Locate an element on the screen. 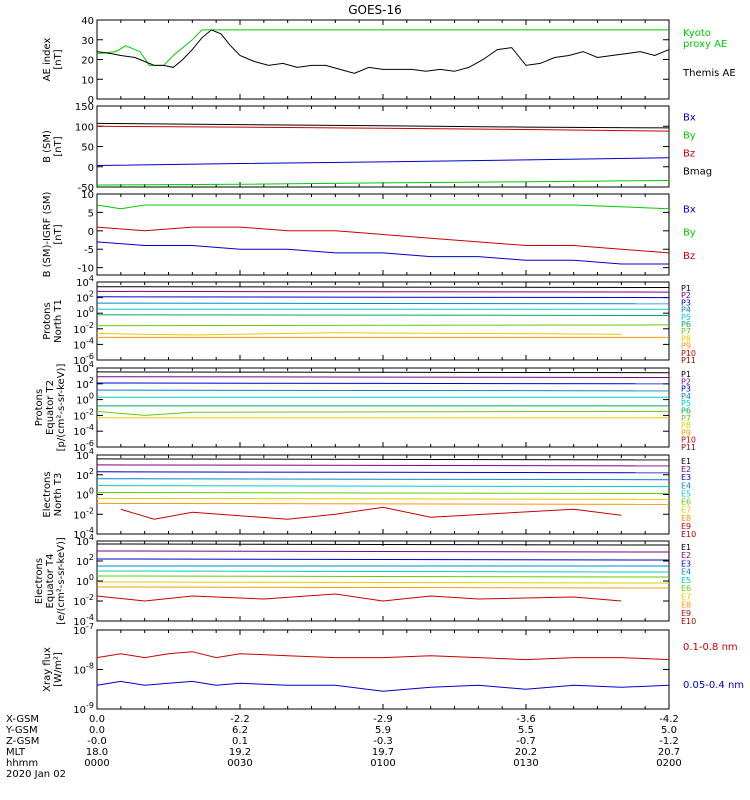 This screenshot has height=800, width=750. legend-Bmag: Bmag is located at coordinates (697, 171).